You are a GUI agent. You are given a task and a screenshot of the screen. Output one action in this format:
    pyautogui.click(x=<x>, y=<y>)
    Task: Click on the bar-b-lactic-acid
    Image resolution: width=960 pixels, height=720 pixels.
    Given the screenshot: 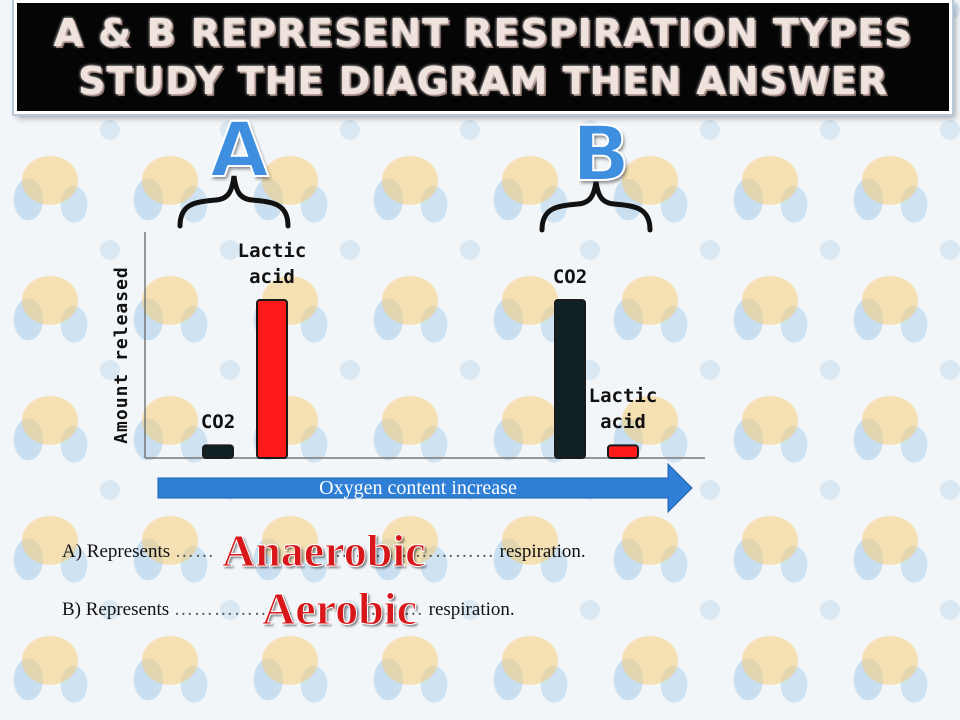 What is the action you would take?
    pyautogui.click(x=623, y=451)
    